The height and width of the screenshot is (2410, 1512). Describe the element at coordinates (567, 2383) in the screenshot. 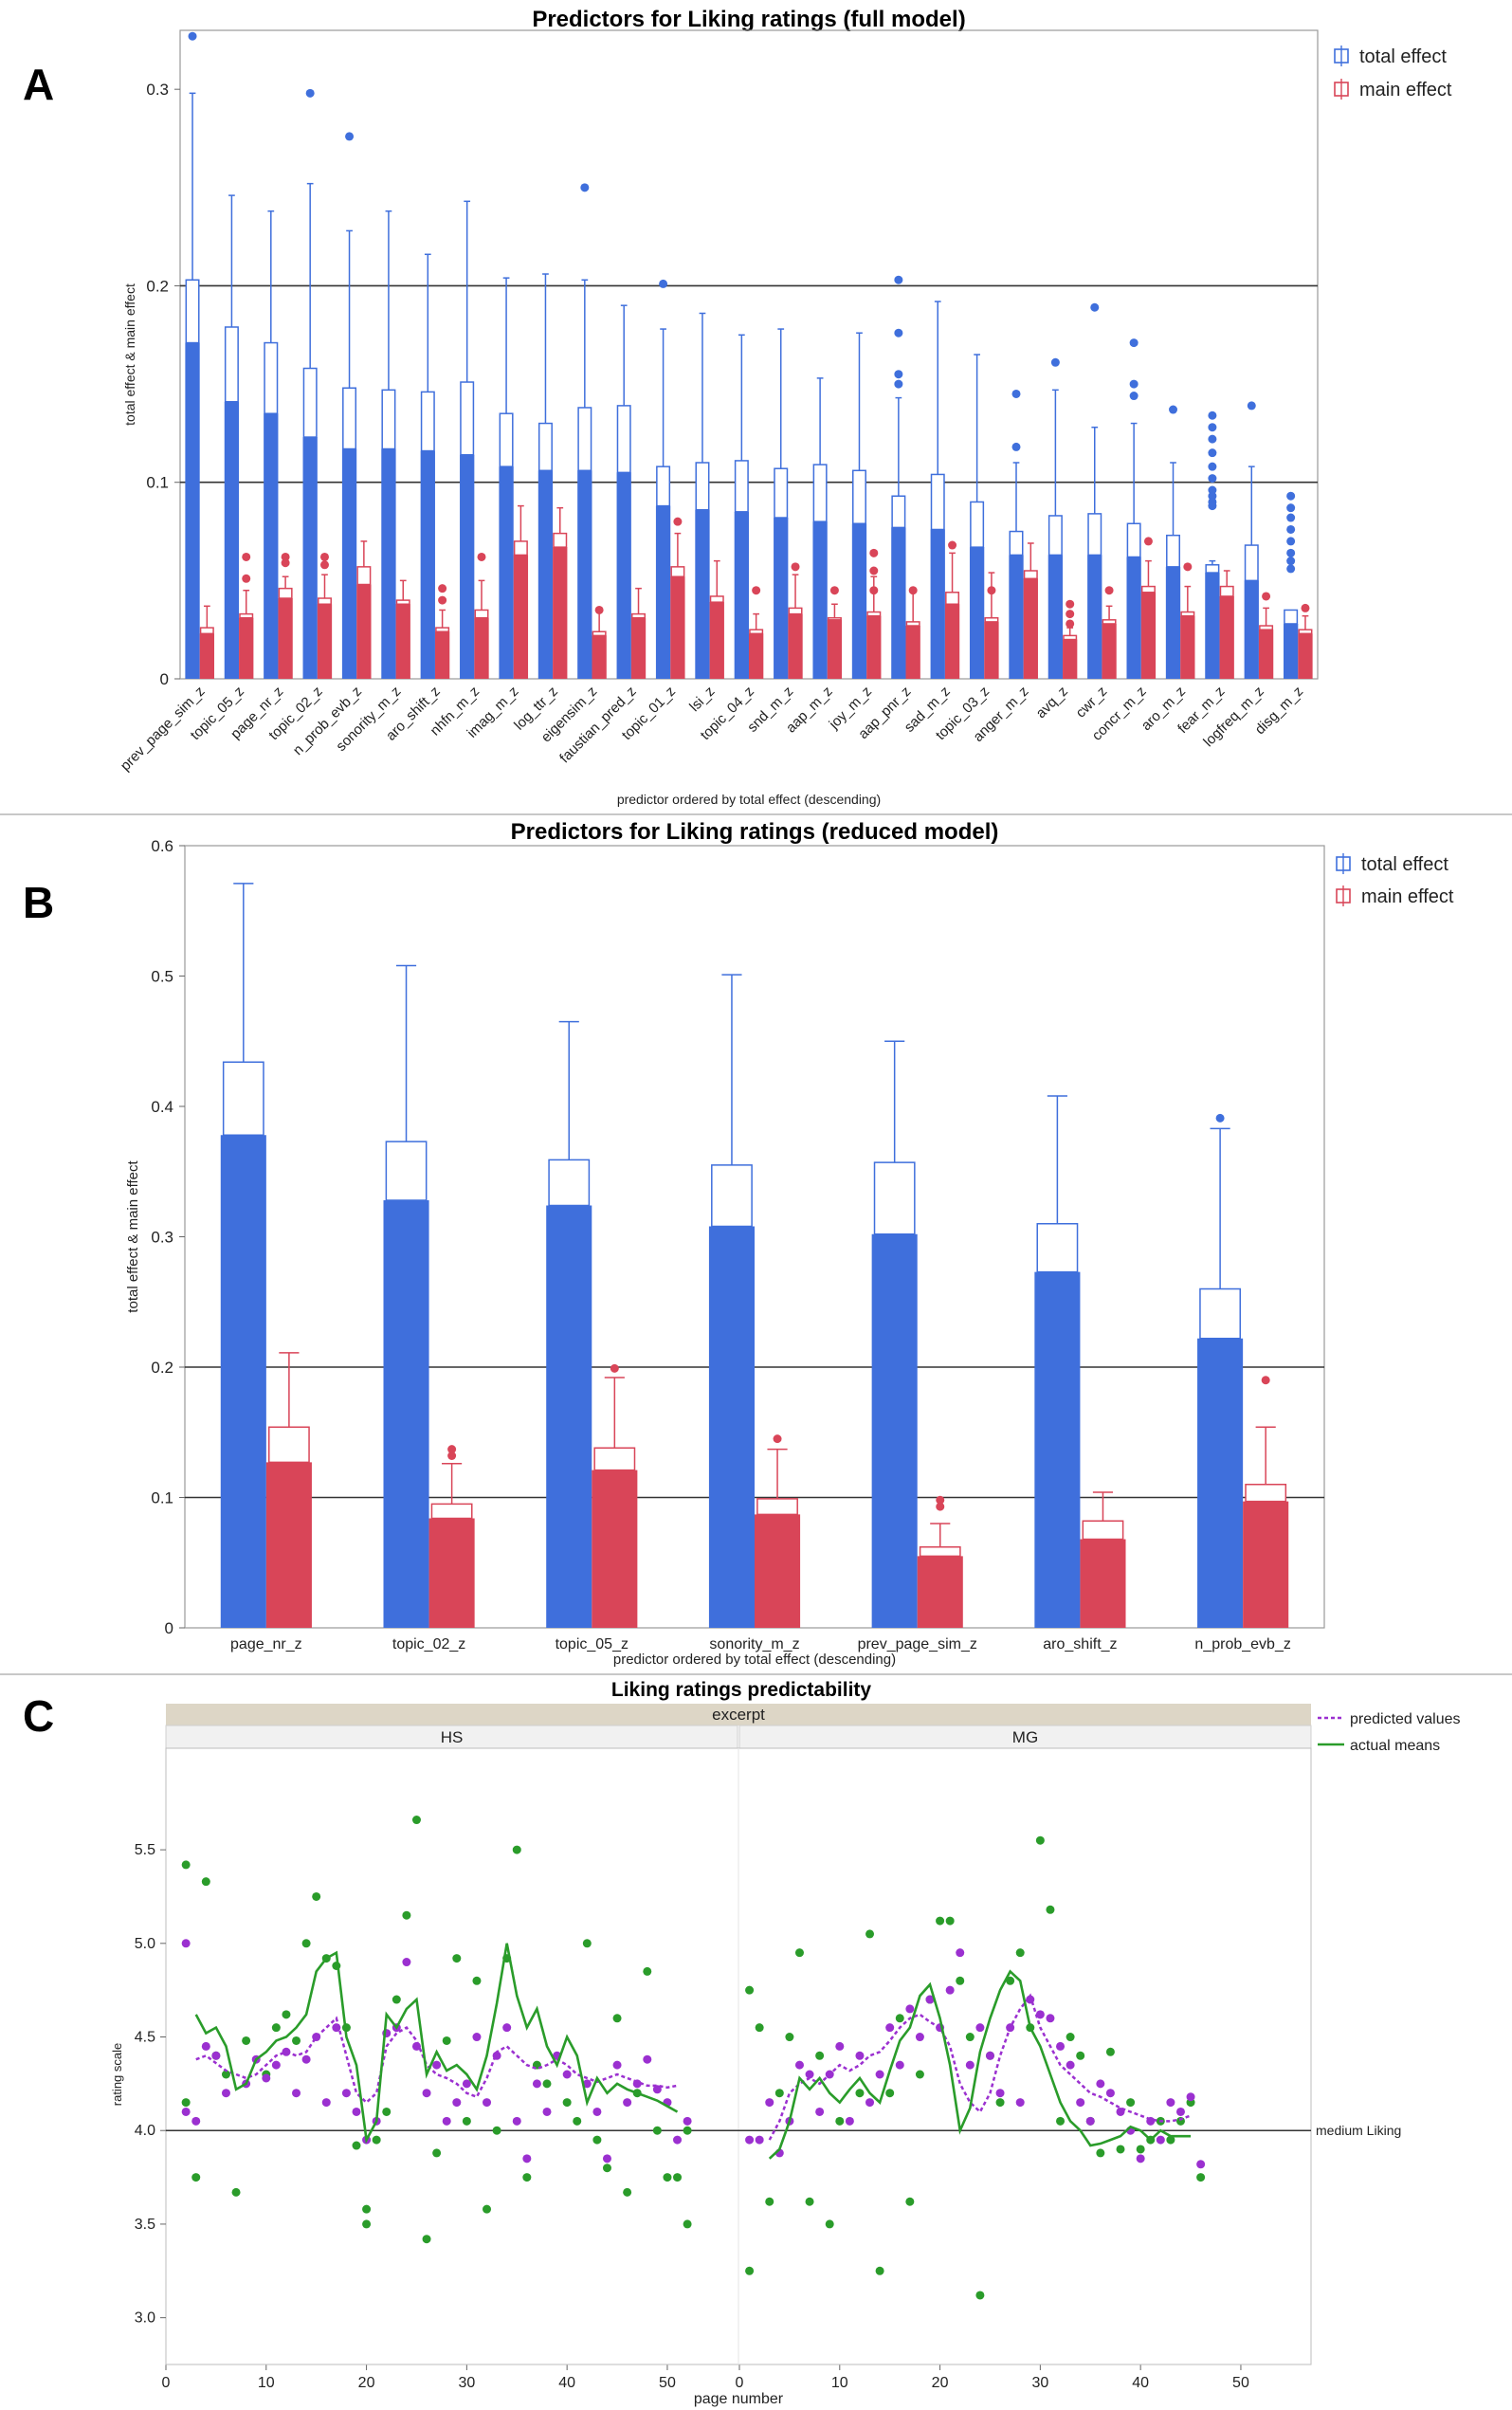

I see `x-tick-label: 40` at that location.